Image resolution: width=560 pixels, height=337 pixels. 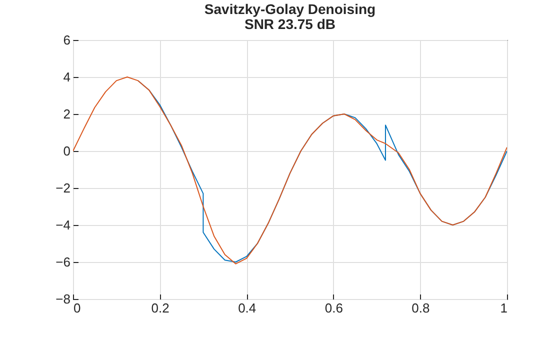 What do you see at coordinates (63, 225) in the screenshot?
I see `y-tick-label: −4` at bounding box center [63, 225].